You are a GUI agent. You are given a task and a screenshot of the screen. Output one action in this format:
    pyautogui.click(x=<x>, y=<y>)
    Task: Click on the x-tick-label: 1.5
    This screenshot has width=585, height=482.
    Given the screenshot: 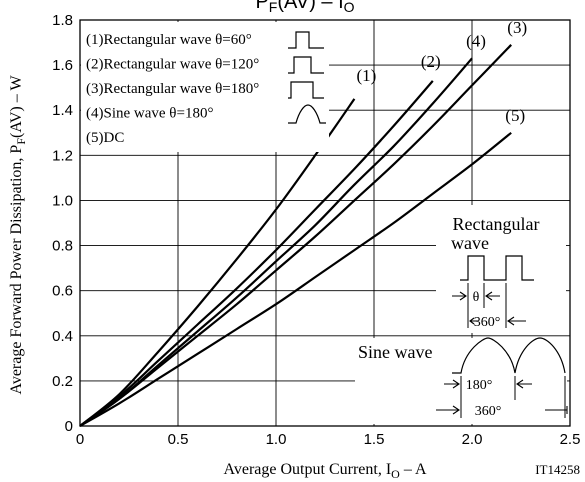 What is the action you would take?
    pyautogui.click(x=374, y=439)
    